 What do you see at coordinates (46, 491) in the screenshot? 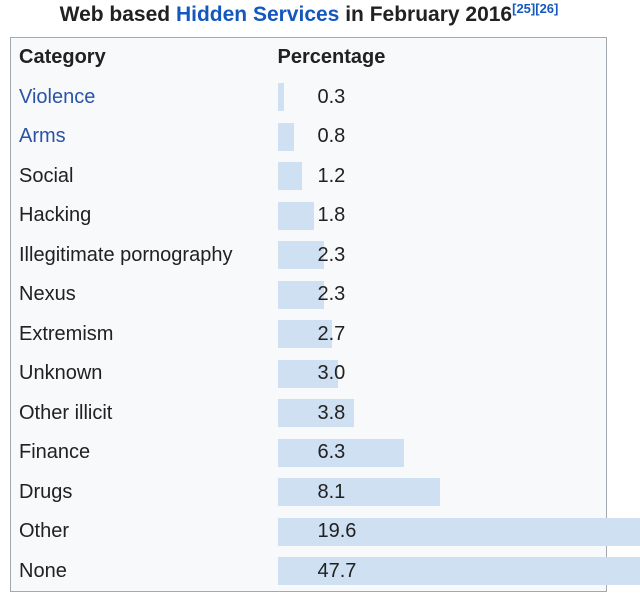
I see `row-label-drugs: Drugs` at bounding box center [46, 491].